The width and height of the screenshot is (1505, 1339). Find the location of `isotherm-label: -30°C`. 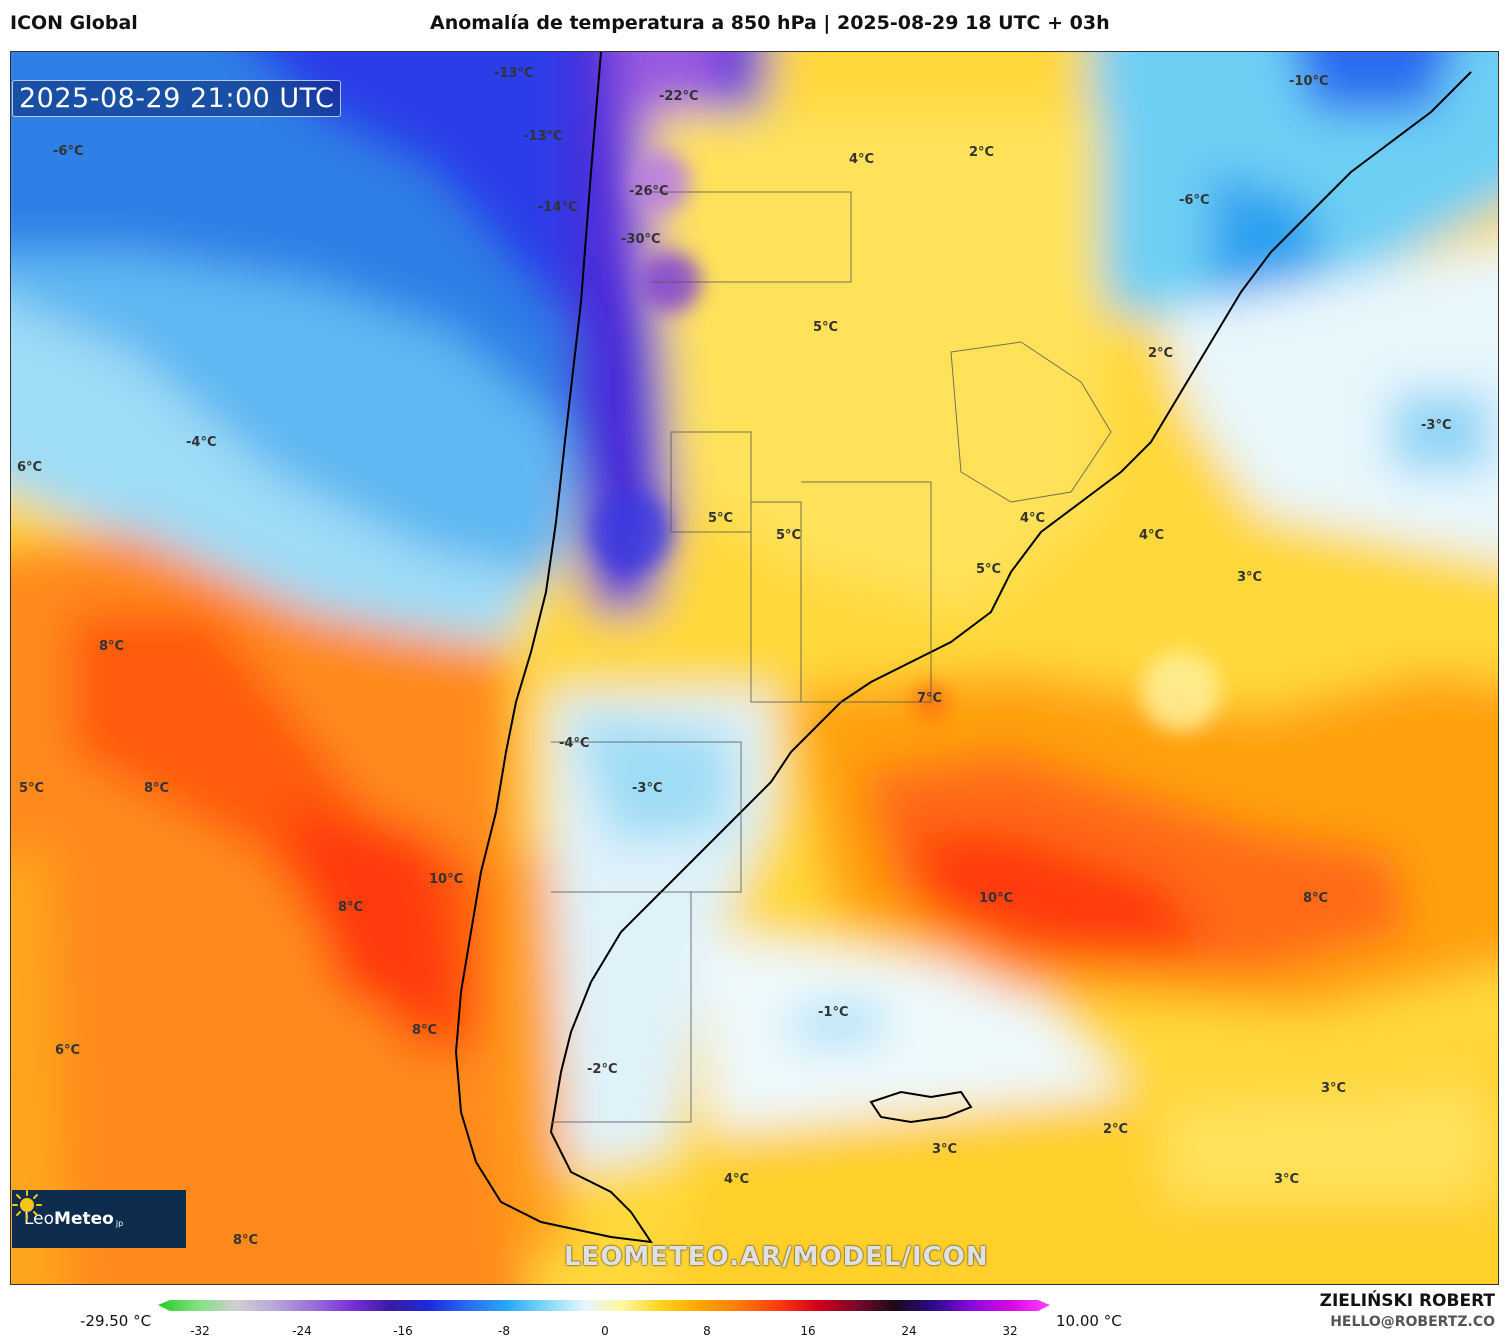

isotherm-label: -30°C is located at coordinates (641, 239).